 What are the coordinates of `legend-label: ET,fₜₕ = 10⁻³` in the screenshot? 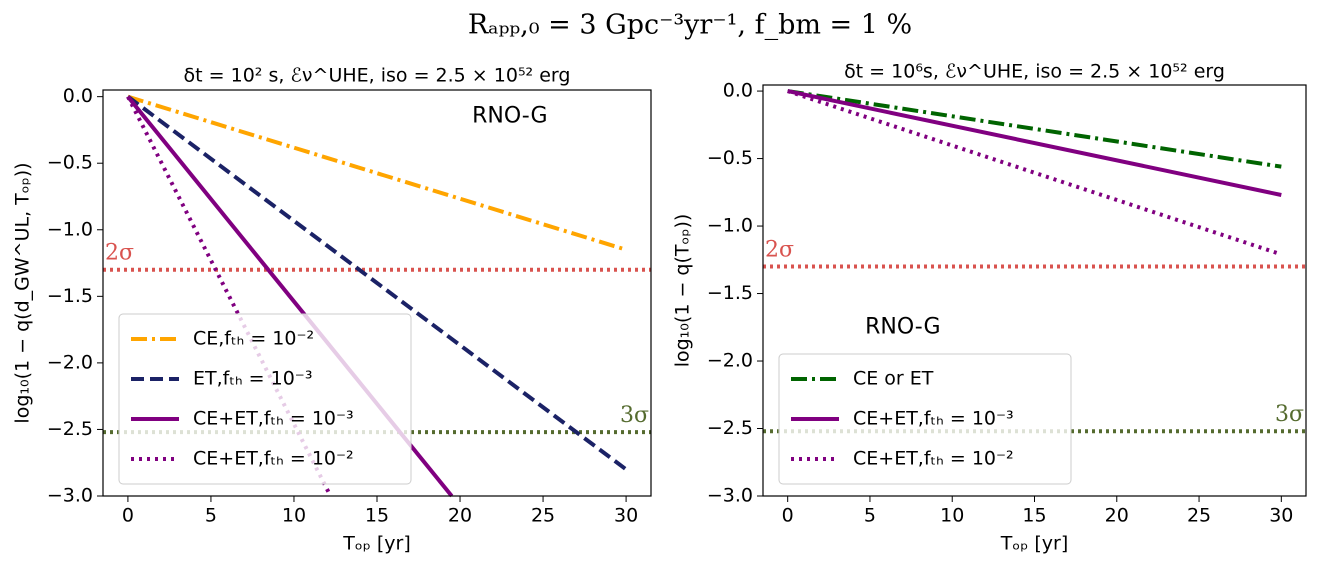 It's located at (252, 379).